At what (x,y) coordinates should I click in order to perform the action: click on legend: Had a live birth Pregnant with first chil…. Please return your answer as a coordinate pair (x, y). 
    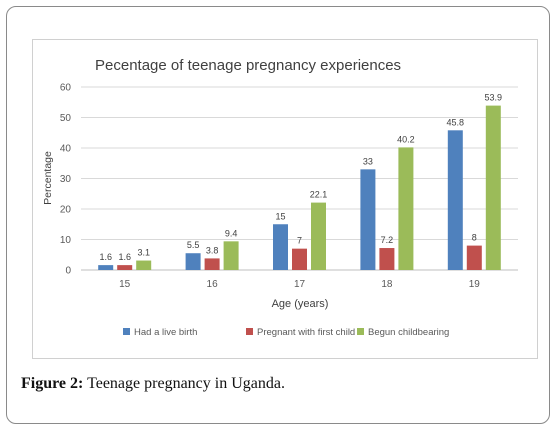
    Looking at the image, I should click on (286, 332).